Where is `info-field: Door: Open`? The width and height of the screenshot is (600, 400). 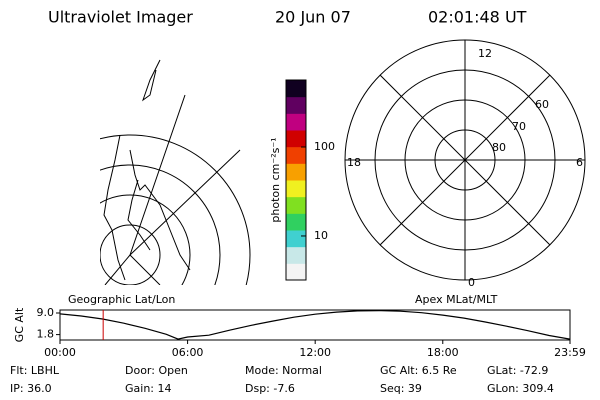 info-field: Door: Open is located at coordinates (156, 370).